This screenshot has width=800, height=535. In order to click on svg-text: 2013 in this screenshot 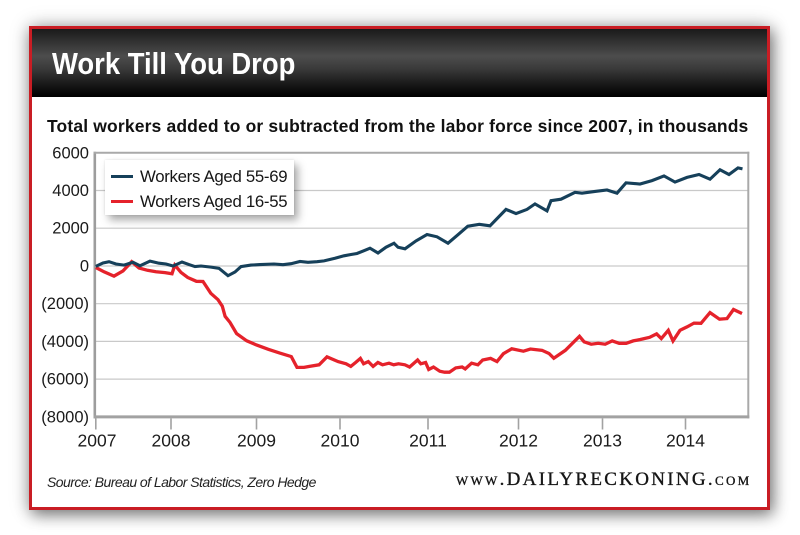, I will do `click(602, 441)`.